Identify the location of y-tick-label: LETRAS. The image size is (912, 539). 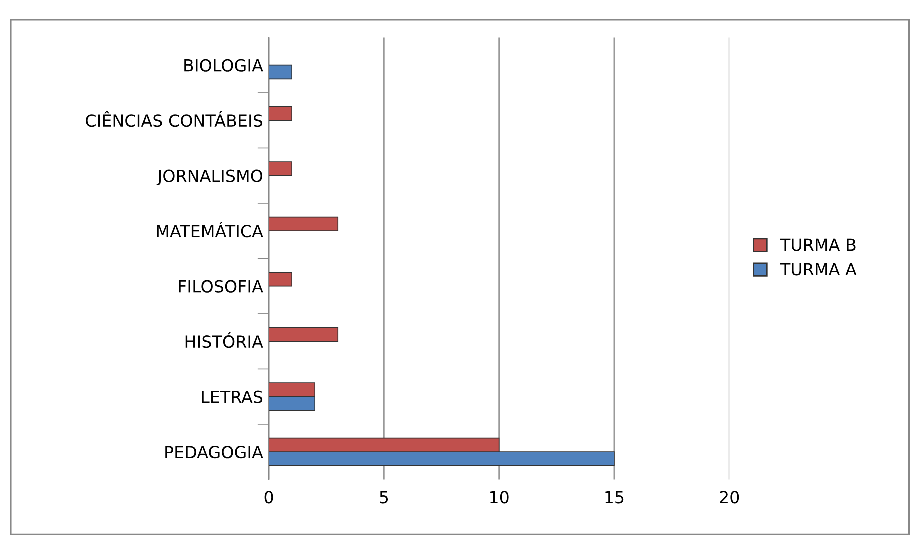
(232, 397).